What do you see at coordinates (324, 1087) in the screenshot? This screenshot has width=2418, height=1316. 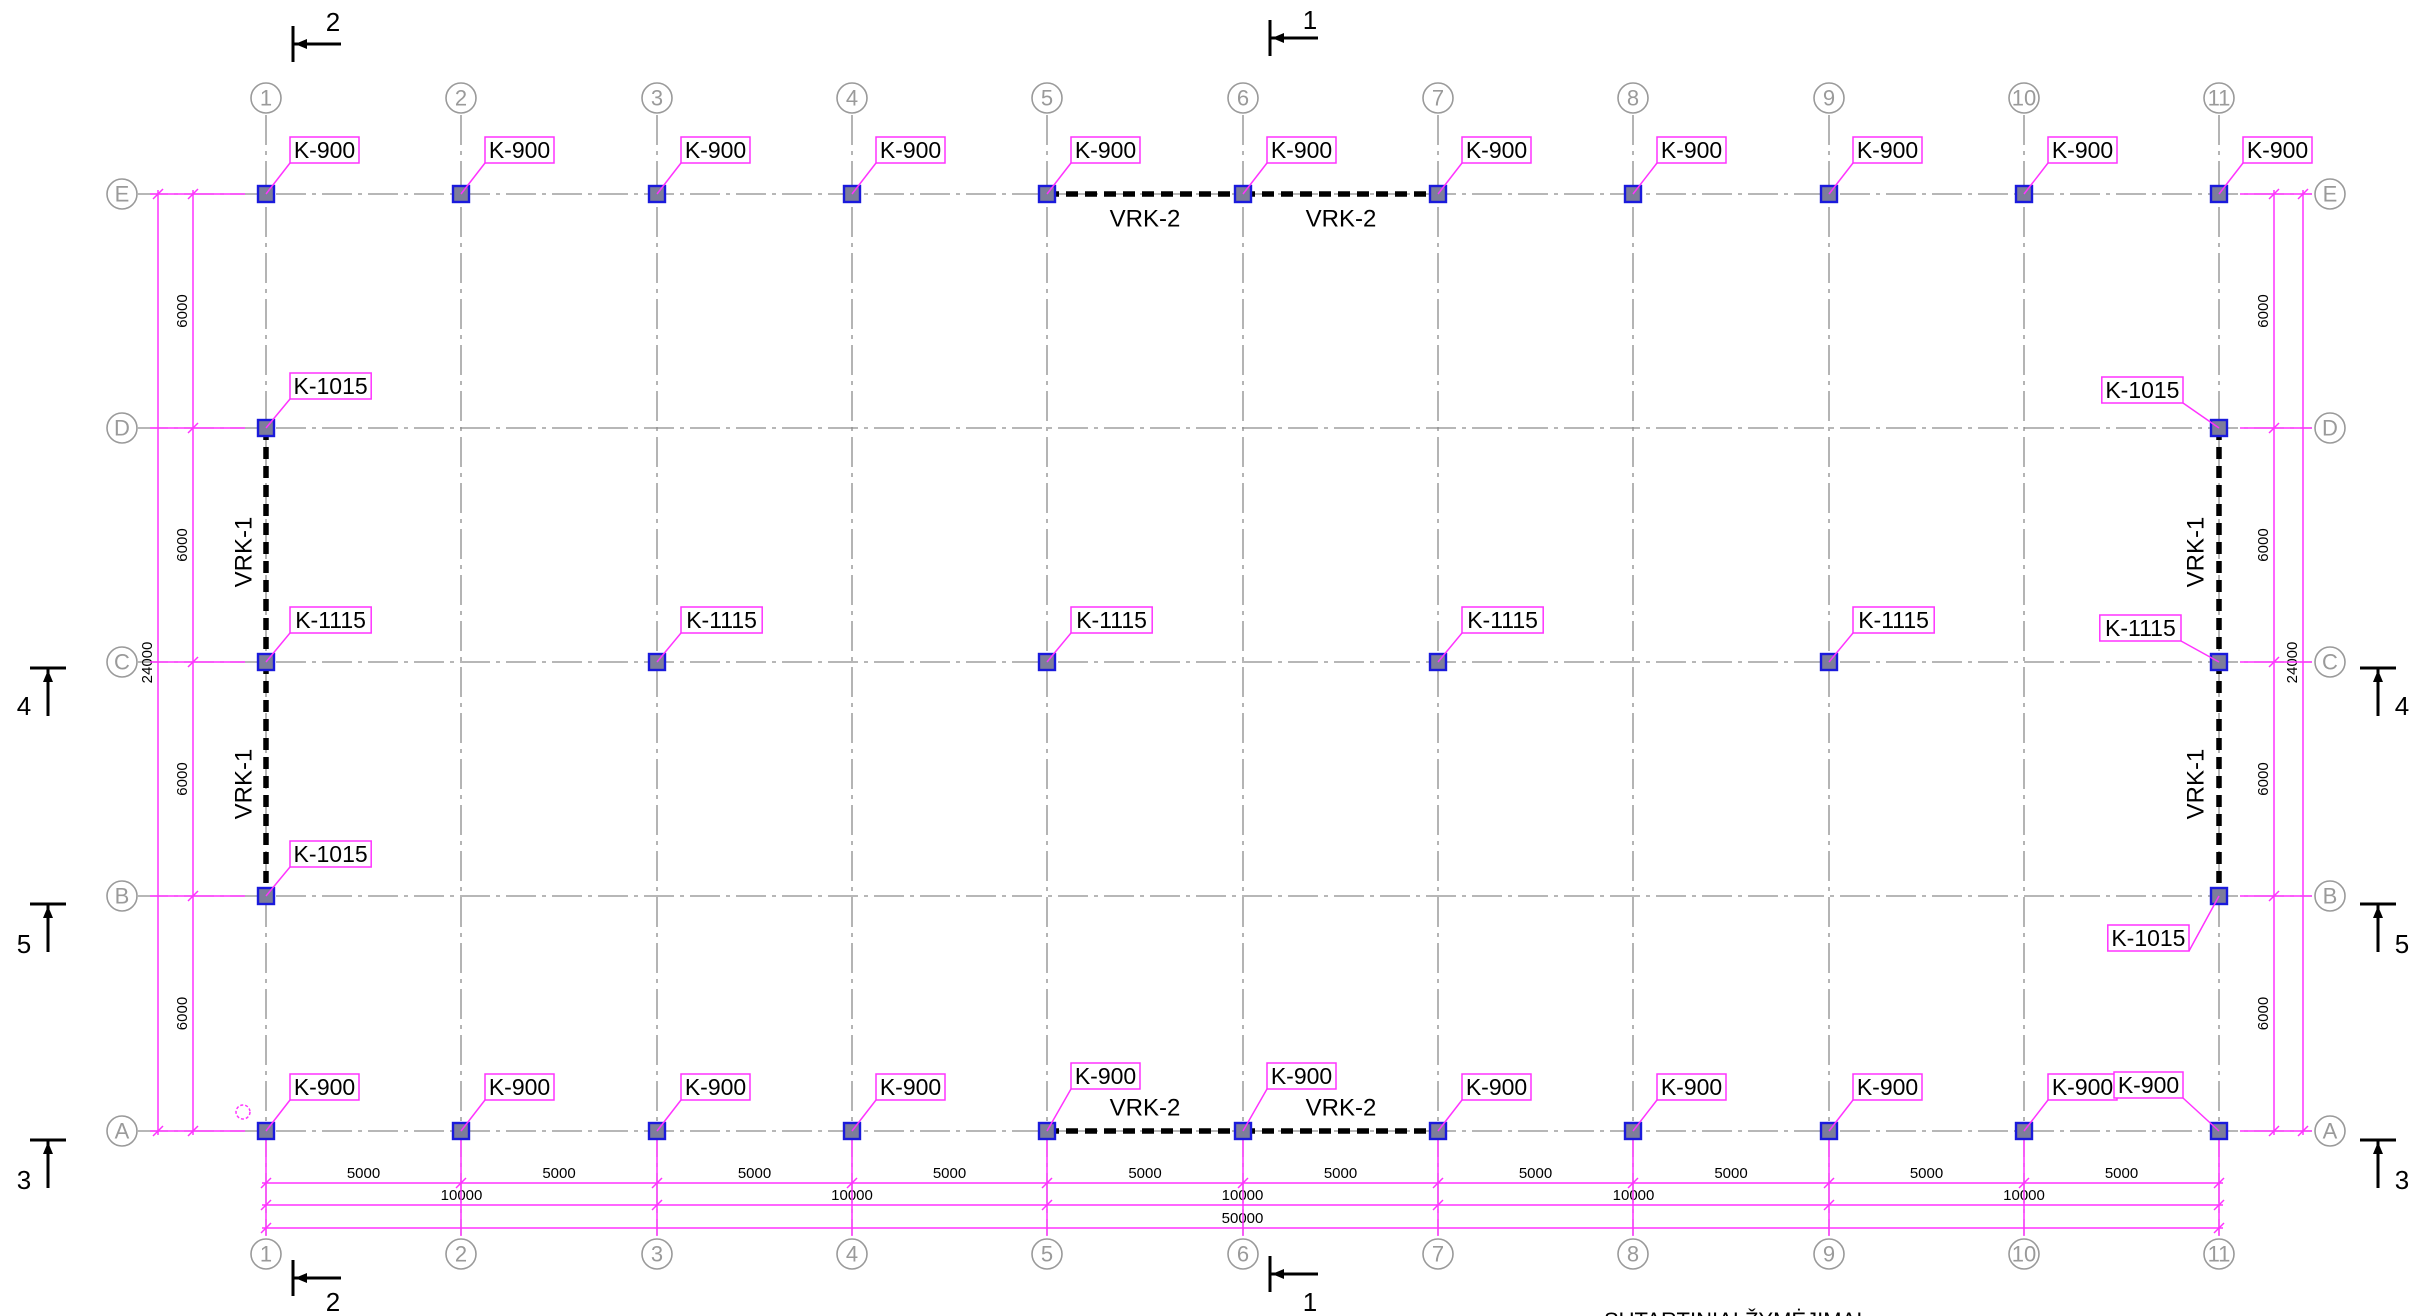 I see `column-tag-A1: K-900` at bounding box center [324, 1087].